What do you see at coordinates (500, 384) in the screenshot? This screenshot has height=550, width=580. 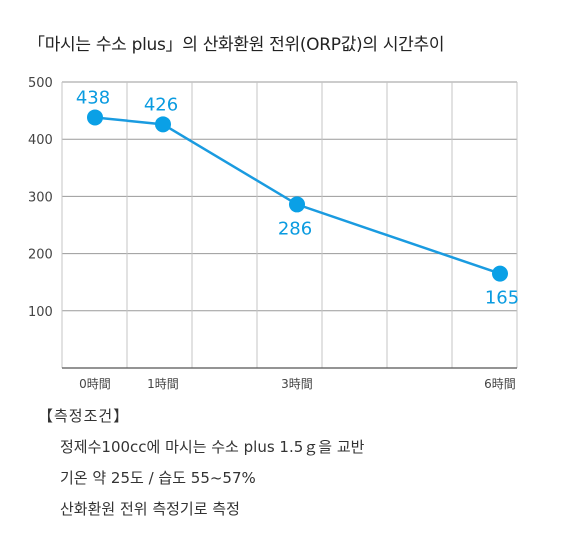 I see `x-tick-label-3: 6時間` at bounding box center [500, 384].